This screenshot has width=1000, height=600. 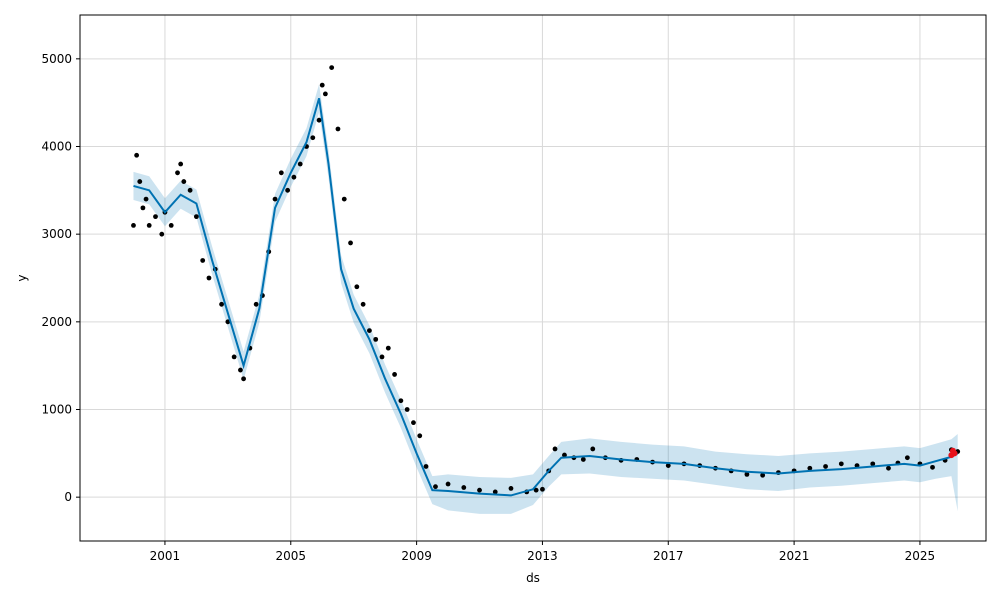 I want to click on y-tick-label: 0, so click(x=68, y=497).